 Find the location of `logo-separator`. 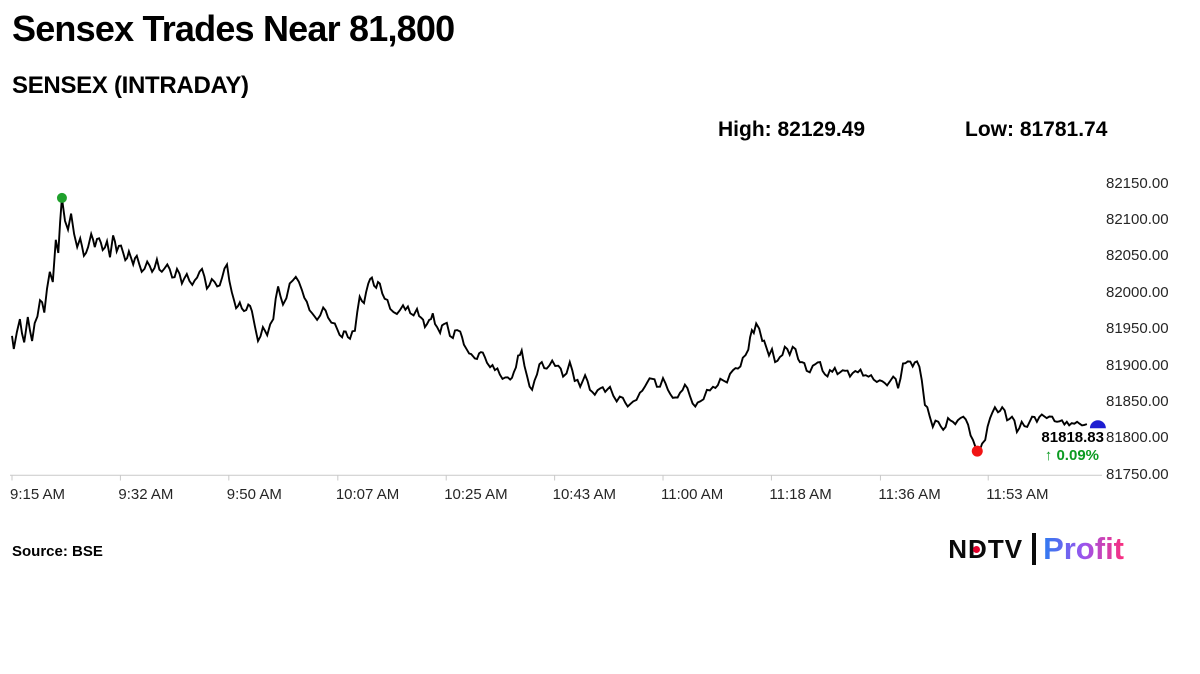

logo-separator is located at coordinates (1034, 549).